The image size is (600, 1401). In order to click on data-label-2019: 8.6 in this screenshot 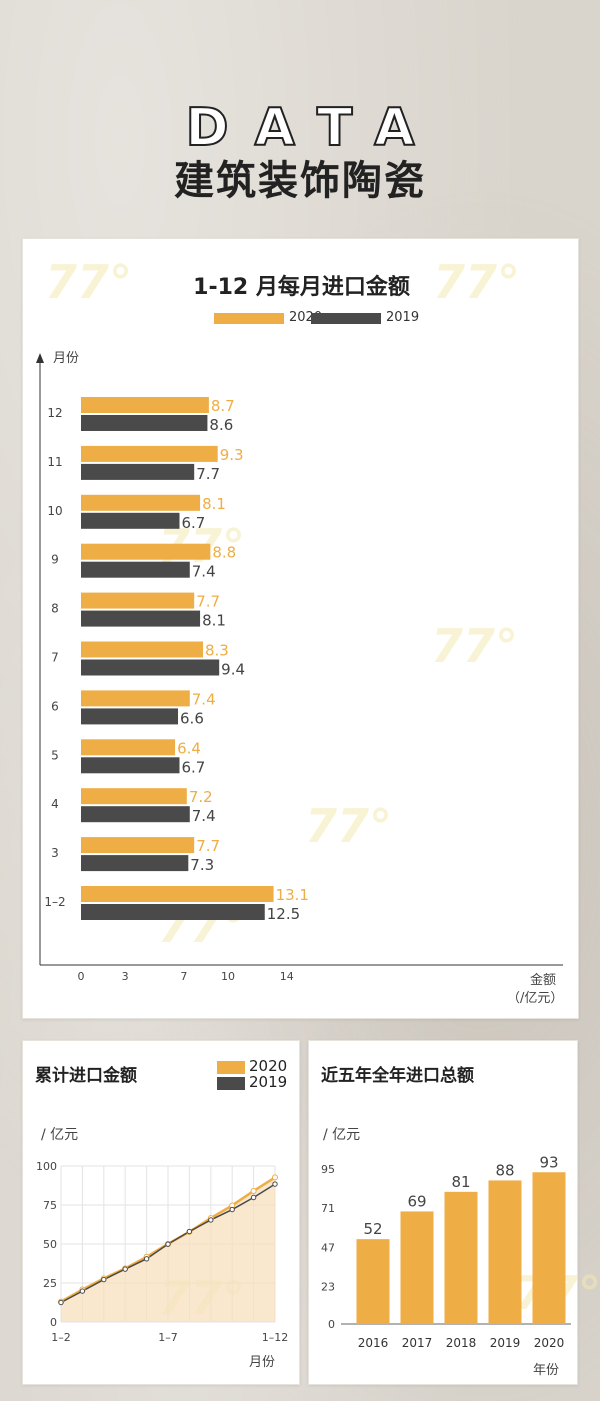, I will do `click(221, 425)`.